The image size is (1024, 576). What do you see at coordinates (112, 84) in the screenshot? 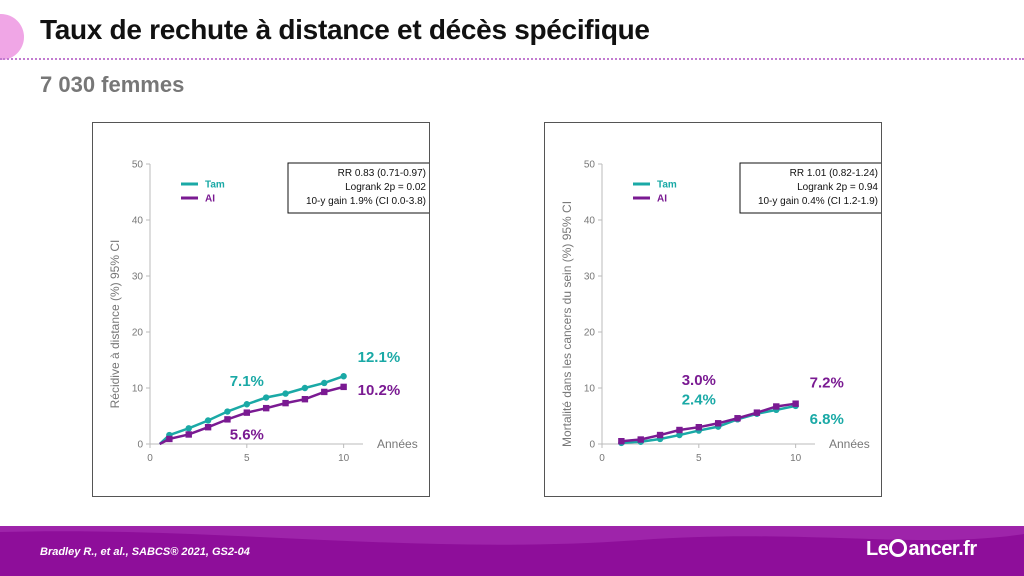
I see `page-subtitle: 7 030 femmes` at bounding box center [112, 84].